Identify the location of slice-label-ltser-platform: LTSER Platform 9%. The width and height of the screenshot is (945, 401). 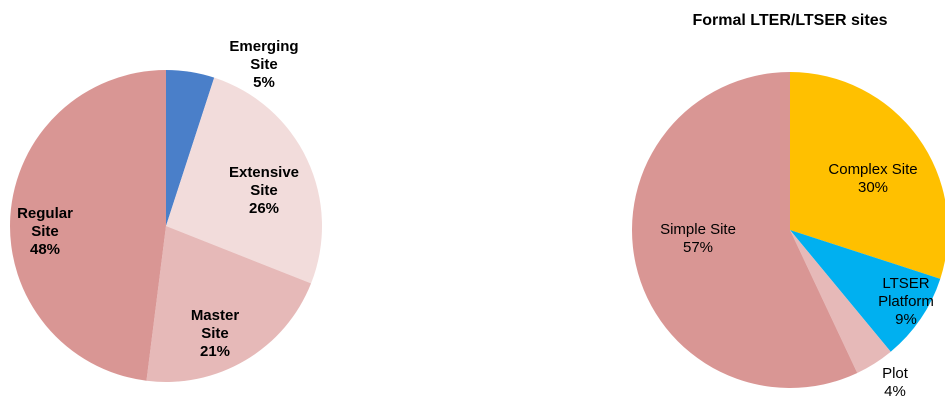
(906, 301).